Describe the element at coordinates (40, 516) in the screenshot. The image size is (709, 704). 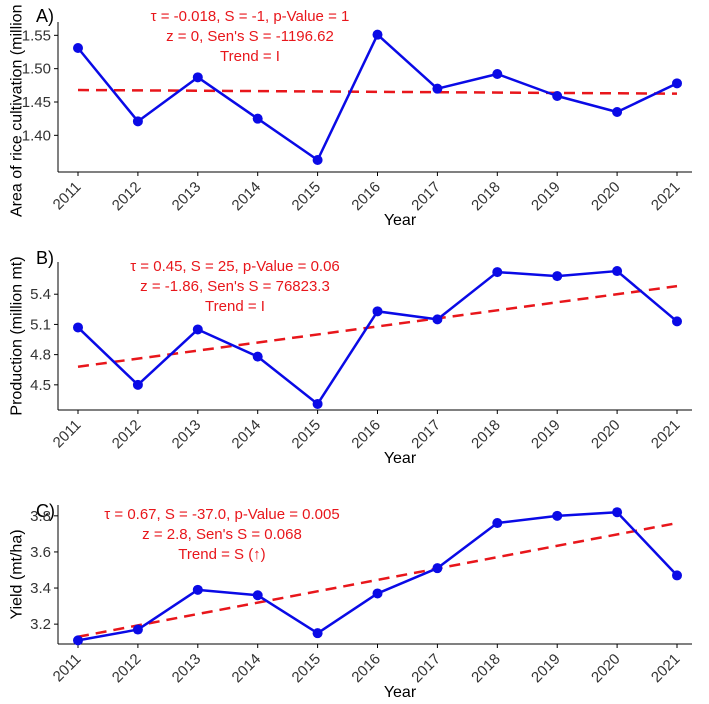
I see `y-tick-label: 3.8` at that location.